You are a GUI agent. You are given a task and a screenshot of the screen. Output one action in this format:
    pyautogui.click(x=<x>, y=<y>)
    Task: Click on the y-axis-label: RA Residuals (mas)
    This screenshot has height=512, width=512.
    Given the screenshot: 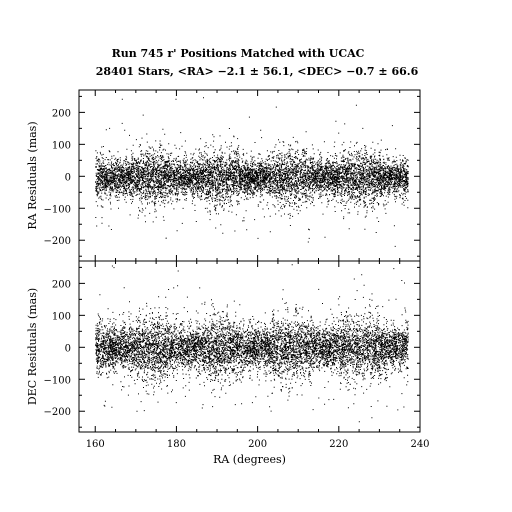 What is the action you would take?
    pyautogui.click(x=32, y=175)
    